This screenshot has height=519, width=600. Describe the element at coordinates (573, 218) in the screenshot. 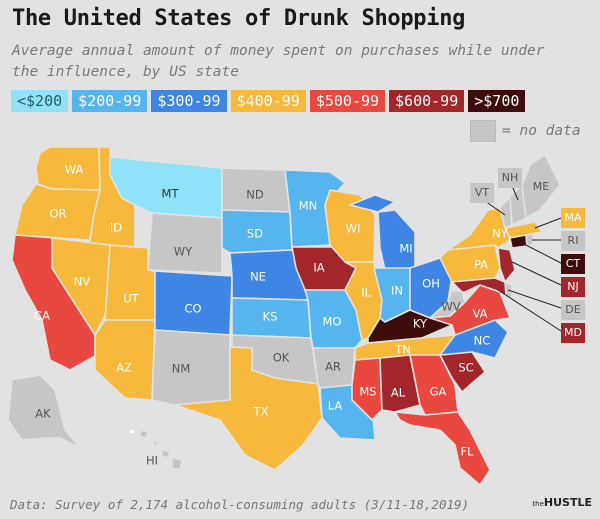

I see `state-callout: MA` at that location.